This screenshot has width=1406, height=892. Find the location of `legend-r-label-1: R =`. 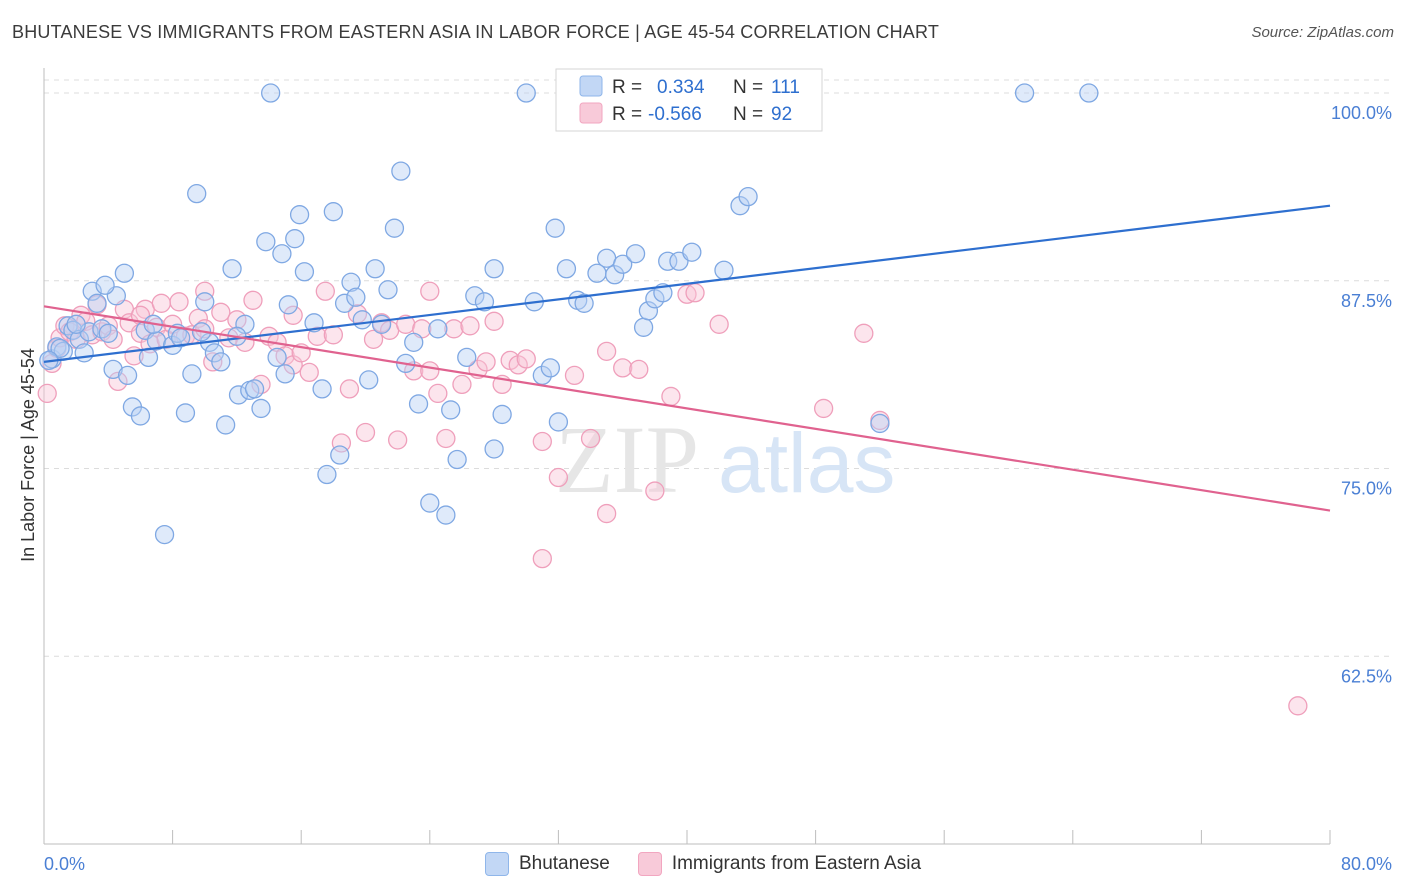

legend-r-label-1: R = is located at coordinates (627, 87).